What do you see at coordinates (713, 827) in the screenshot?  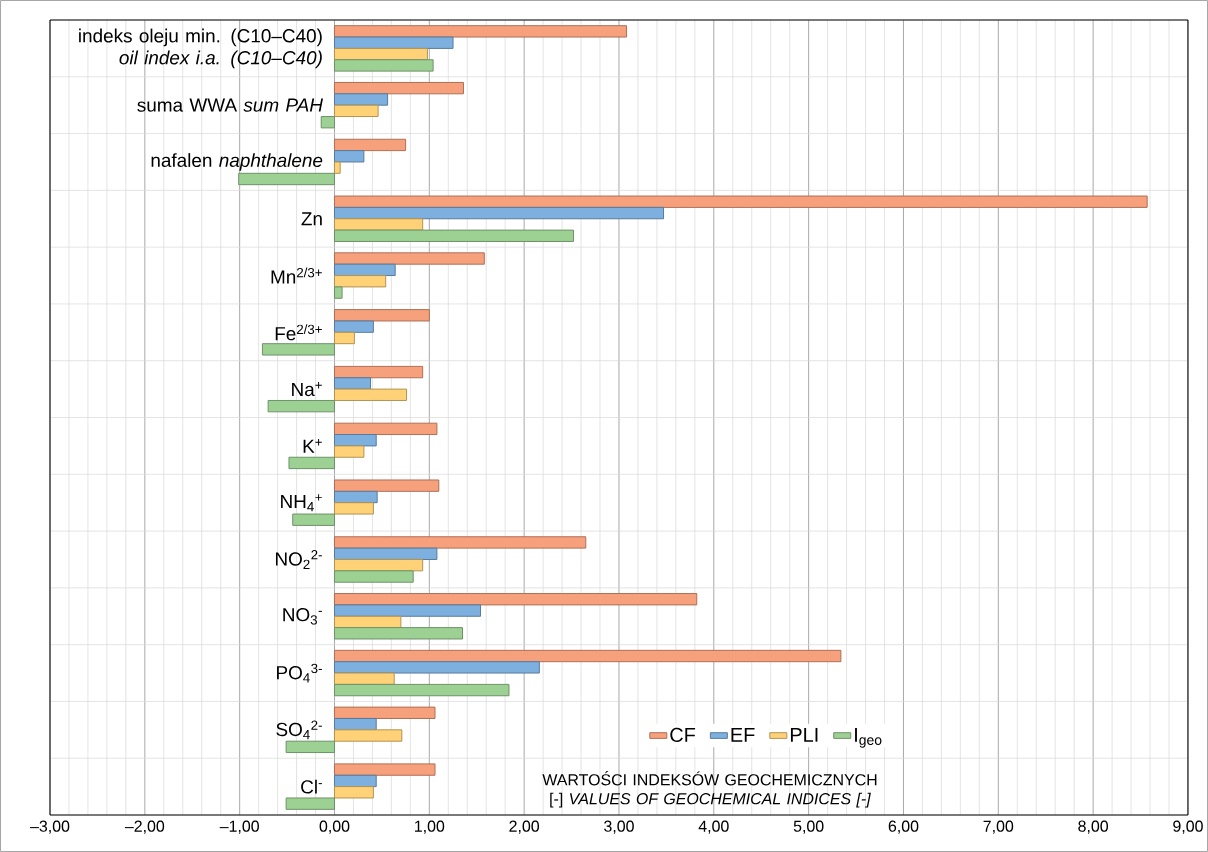 I see `x-tick-label: 4,00` at bounding box center [713, 827].